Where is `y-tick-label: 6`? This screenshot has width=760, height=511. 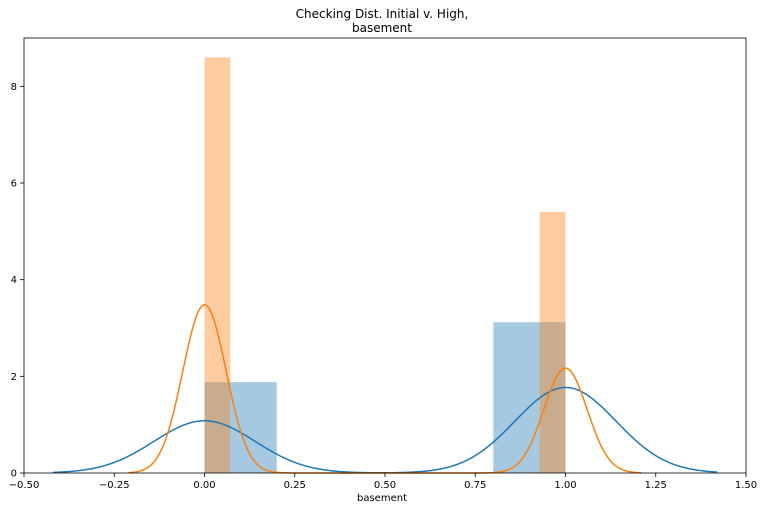
y-tick-label: 6 is located at coordinates (14, 184).